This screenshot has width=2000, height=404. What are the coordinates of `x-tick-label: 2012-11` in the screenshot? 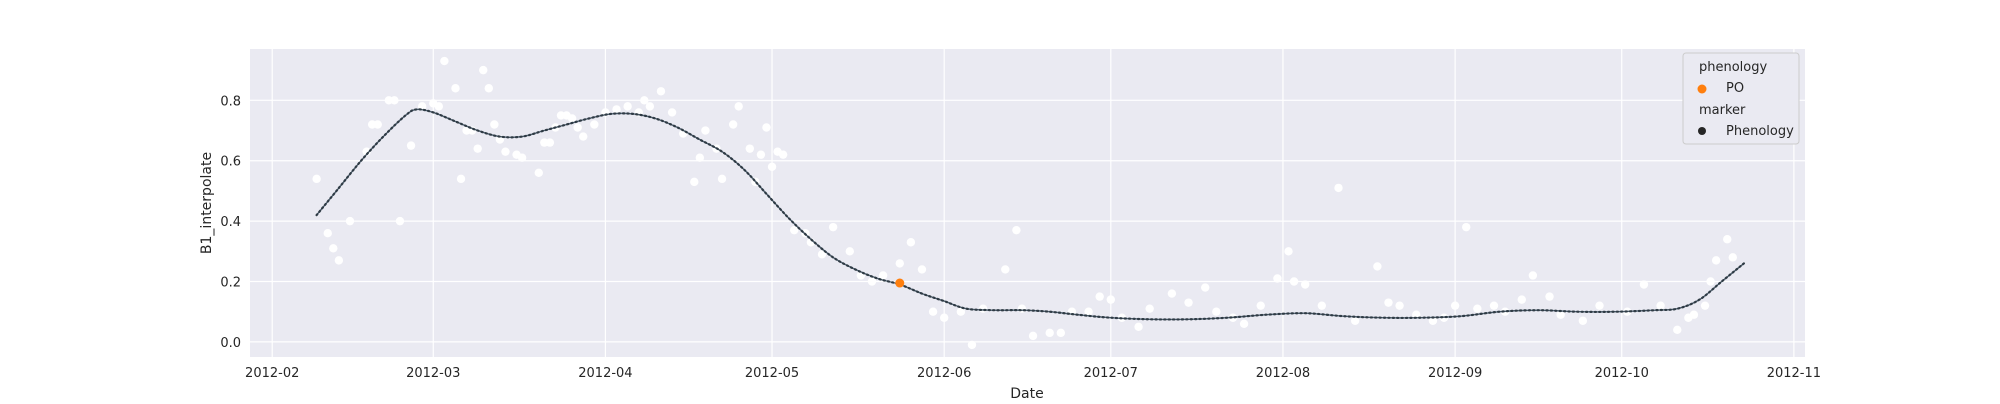 It's located at (1794, 373).